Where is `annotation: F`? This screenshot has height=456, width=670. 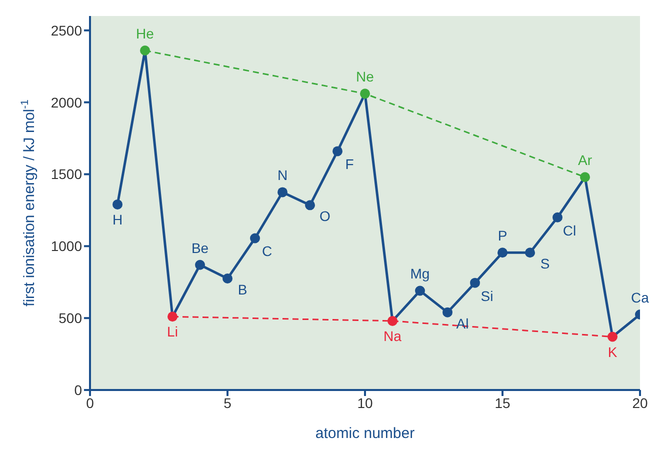 annotation: F is located at coordinates (349, 164).